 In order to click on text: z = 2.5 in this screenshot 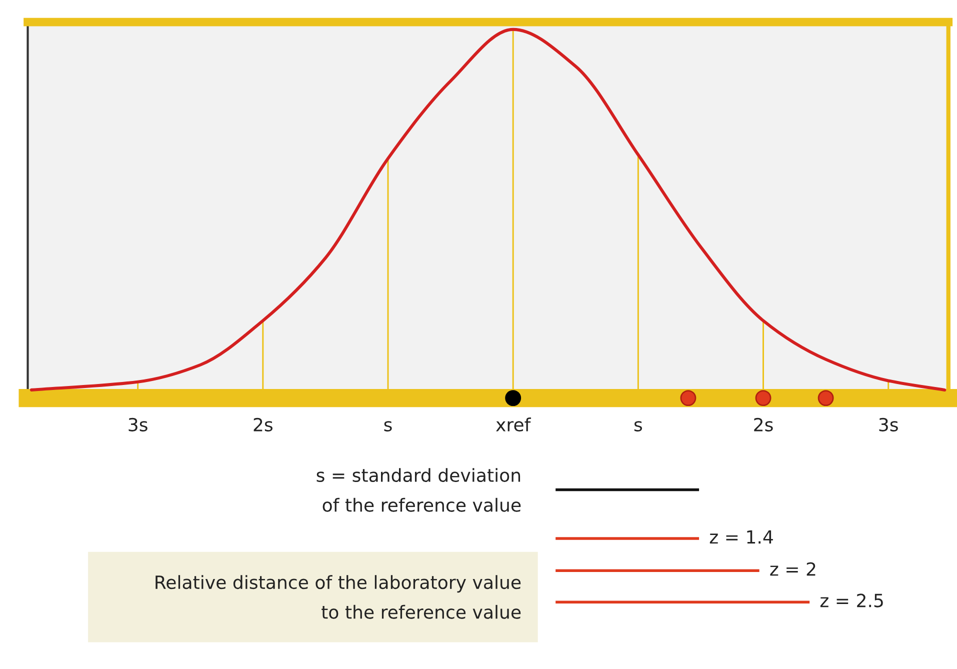, I will do `click(851, 601)`.